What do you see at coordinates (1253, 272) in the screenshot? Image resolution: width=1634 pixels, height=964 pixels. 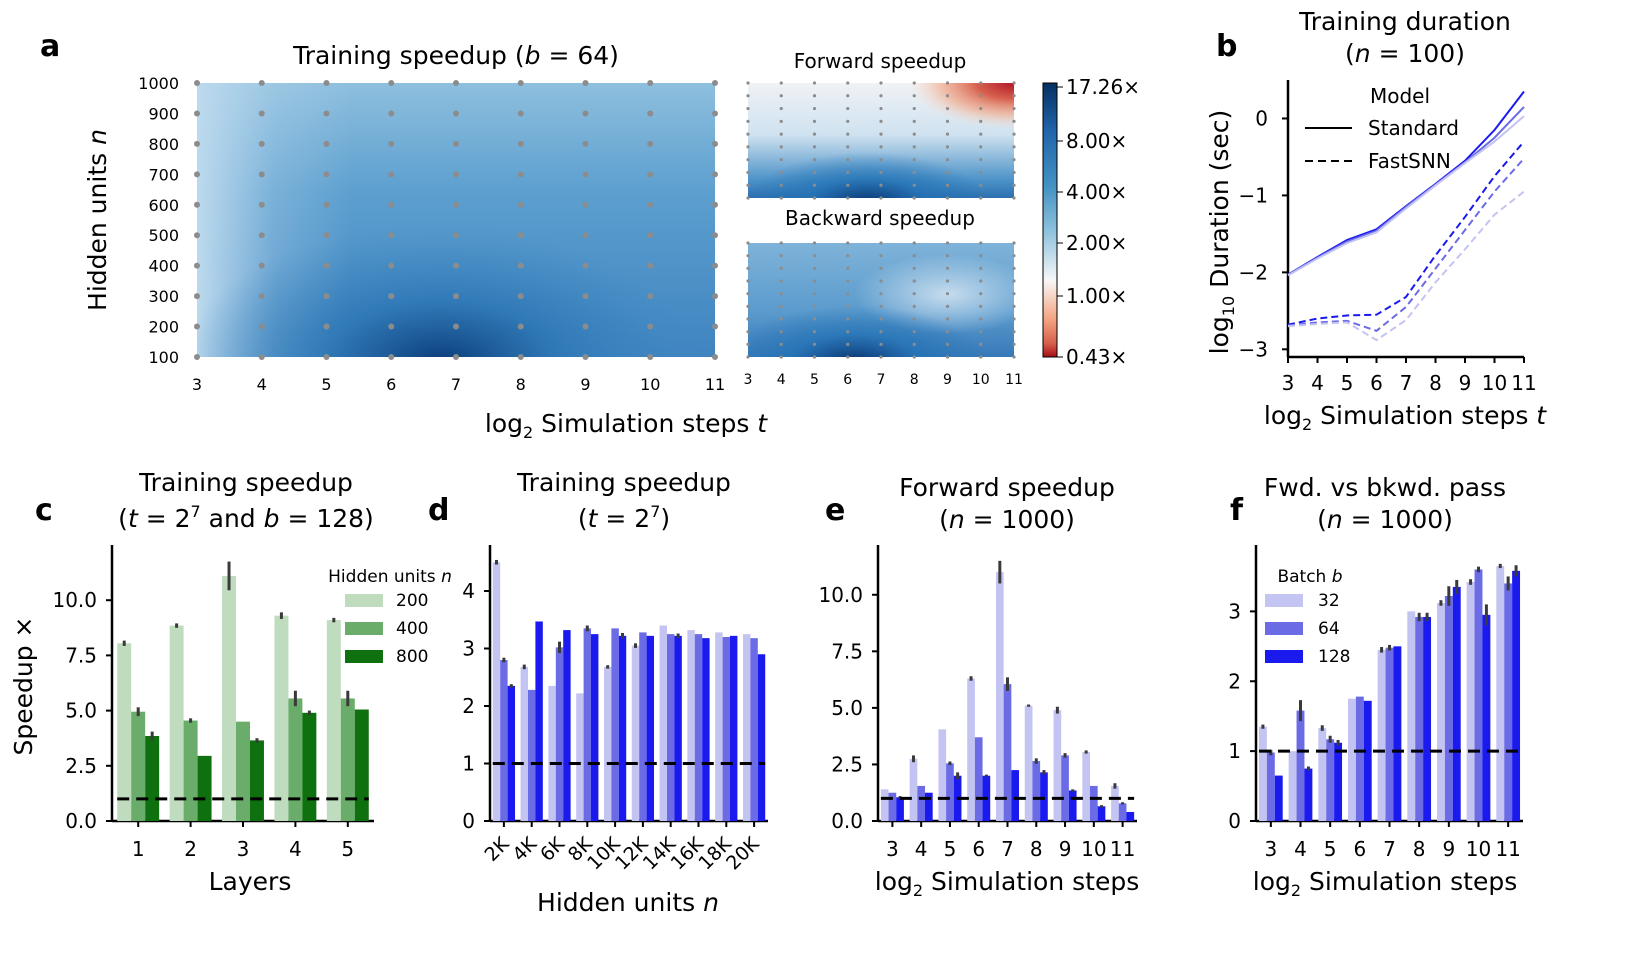 I see `y-tick-label: −2` at bounding box center [1253, 272].